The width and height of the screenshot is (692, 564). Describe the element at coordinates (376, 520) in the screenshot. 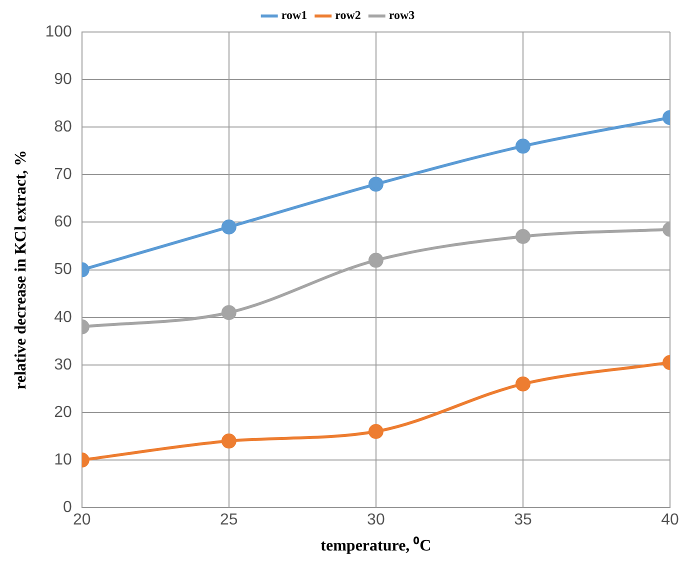

I see `x-tick-label: 30` at that location.